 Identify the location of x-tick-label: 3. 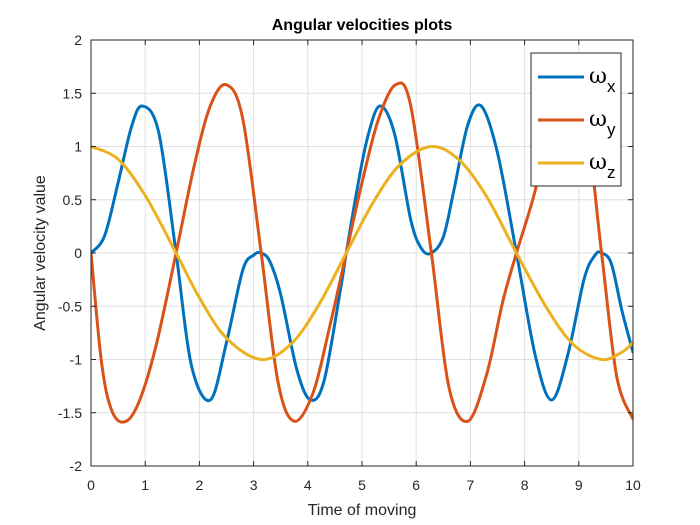
(254, 485).